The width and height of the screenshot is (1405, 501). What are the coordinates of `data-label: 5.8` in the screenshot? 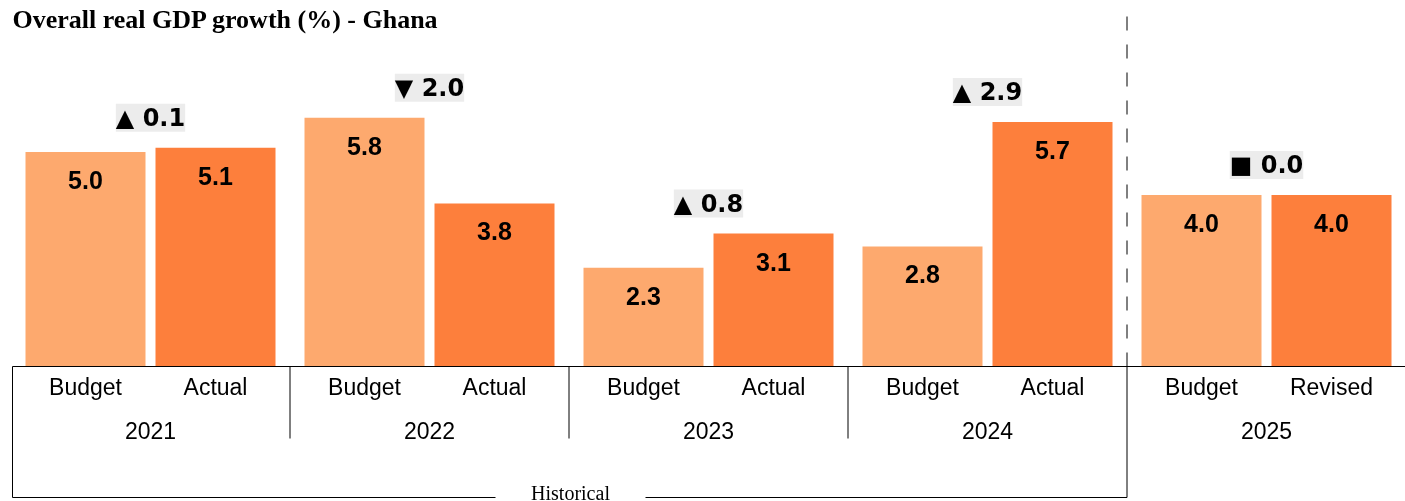 It's located at (364, 145).